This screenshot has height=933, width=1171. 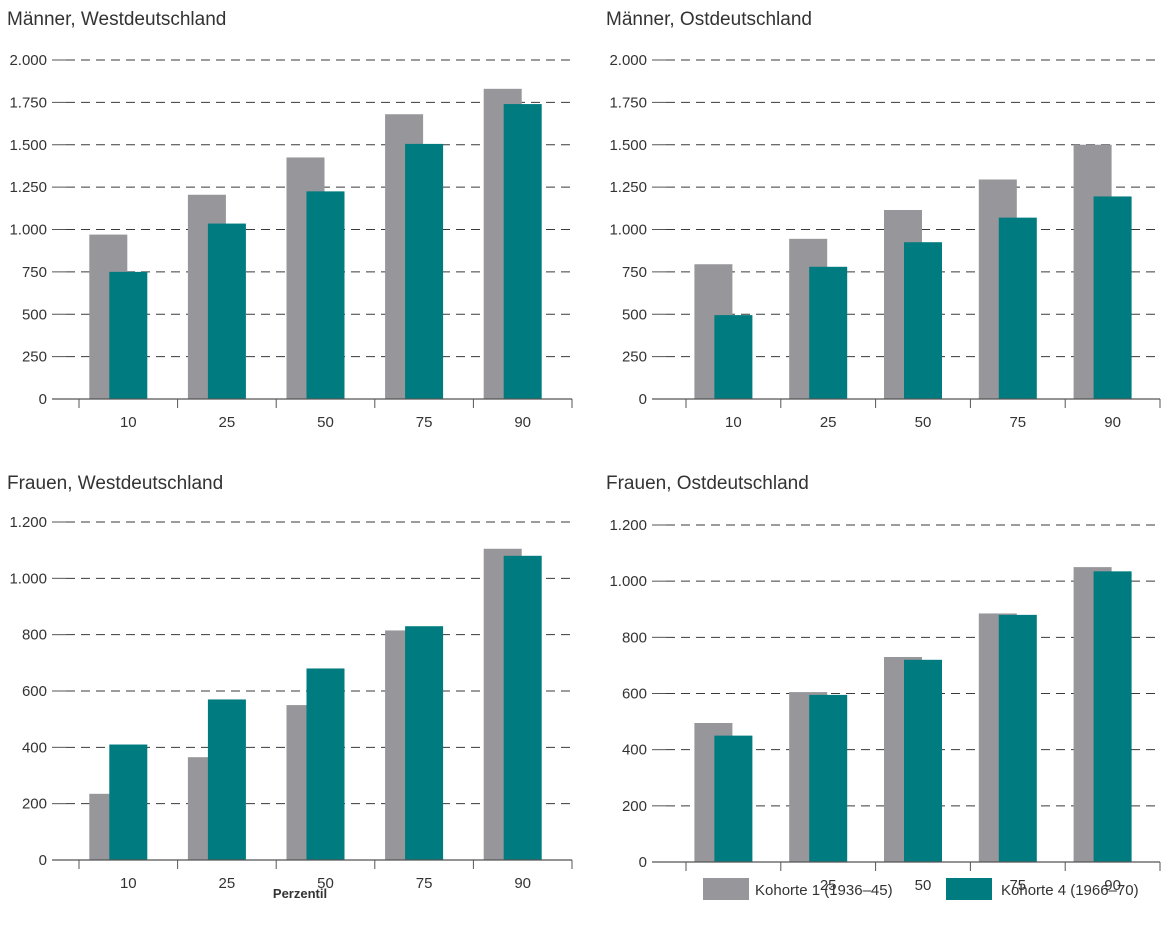 What do you see at coordinates (115, 483) in the screenshot?
I see `chart-title: Frauen, Westdeutschland` at bounding box center [115, 483].